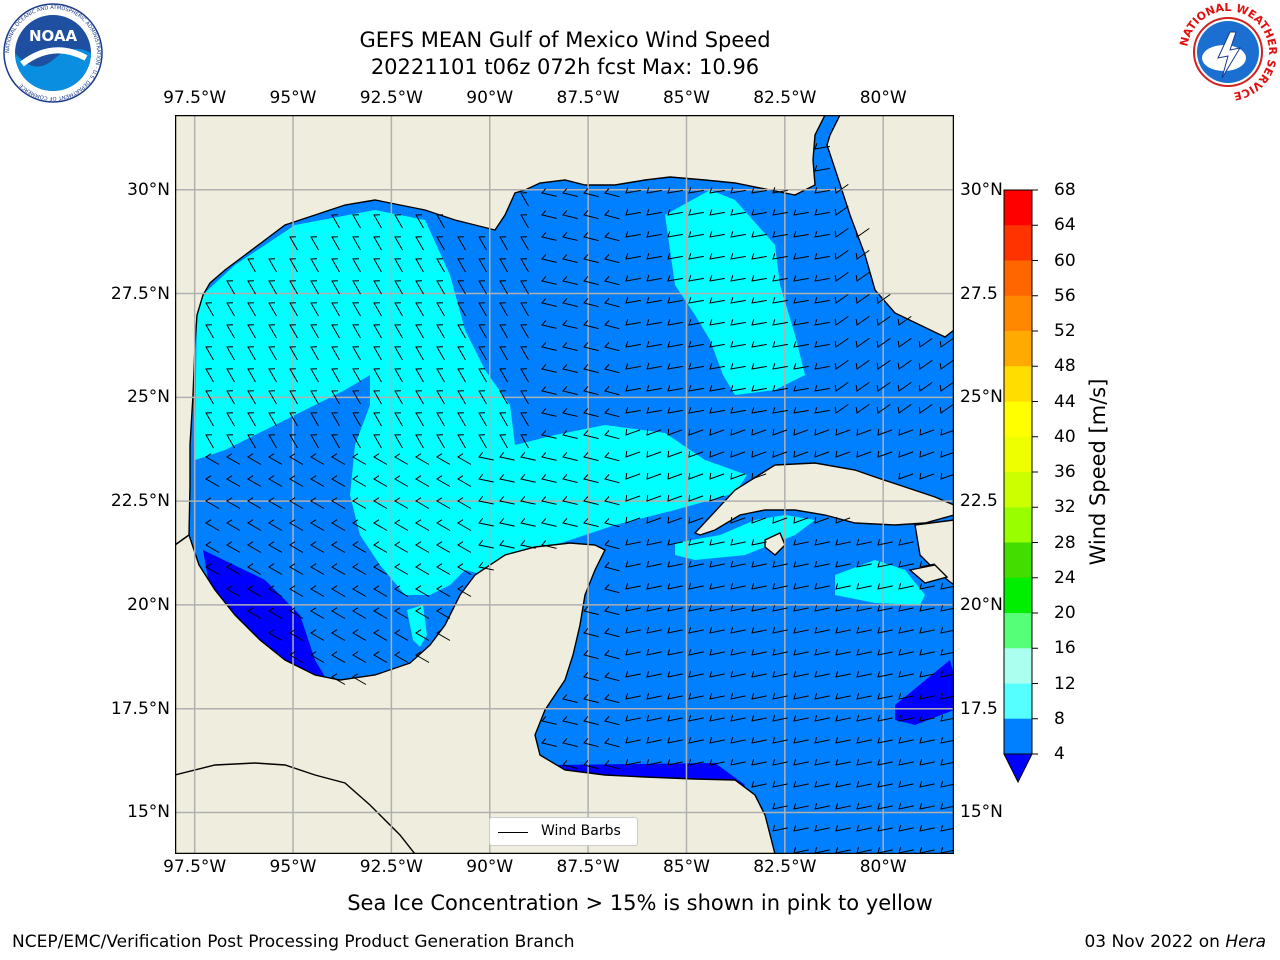  What do you see at coordinates (883, 98) in the screenshot?
I see `lon-tick-top: 80°W` at bounding box center [883, 98].